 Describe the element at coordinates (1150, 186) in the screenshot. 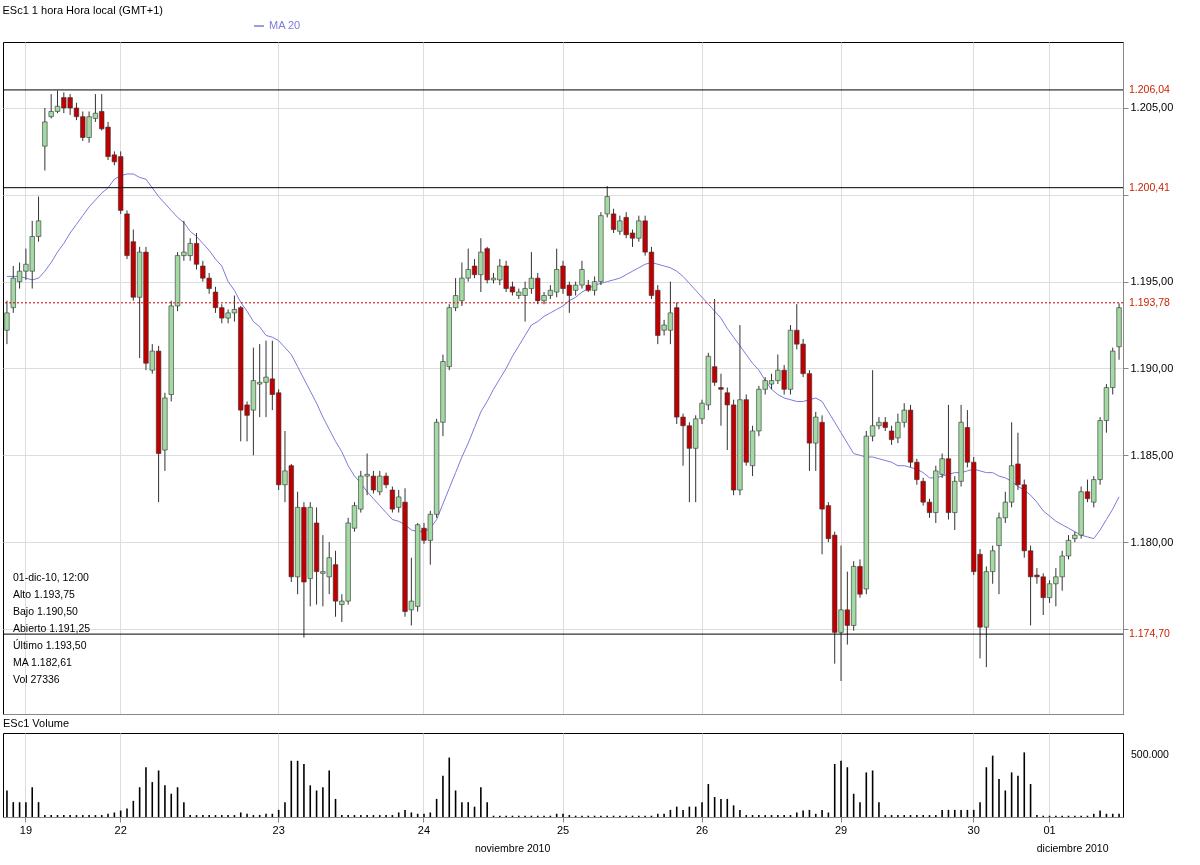

I see `ref-line-label: 1.200,41` at that location.